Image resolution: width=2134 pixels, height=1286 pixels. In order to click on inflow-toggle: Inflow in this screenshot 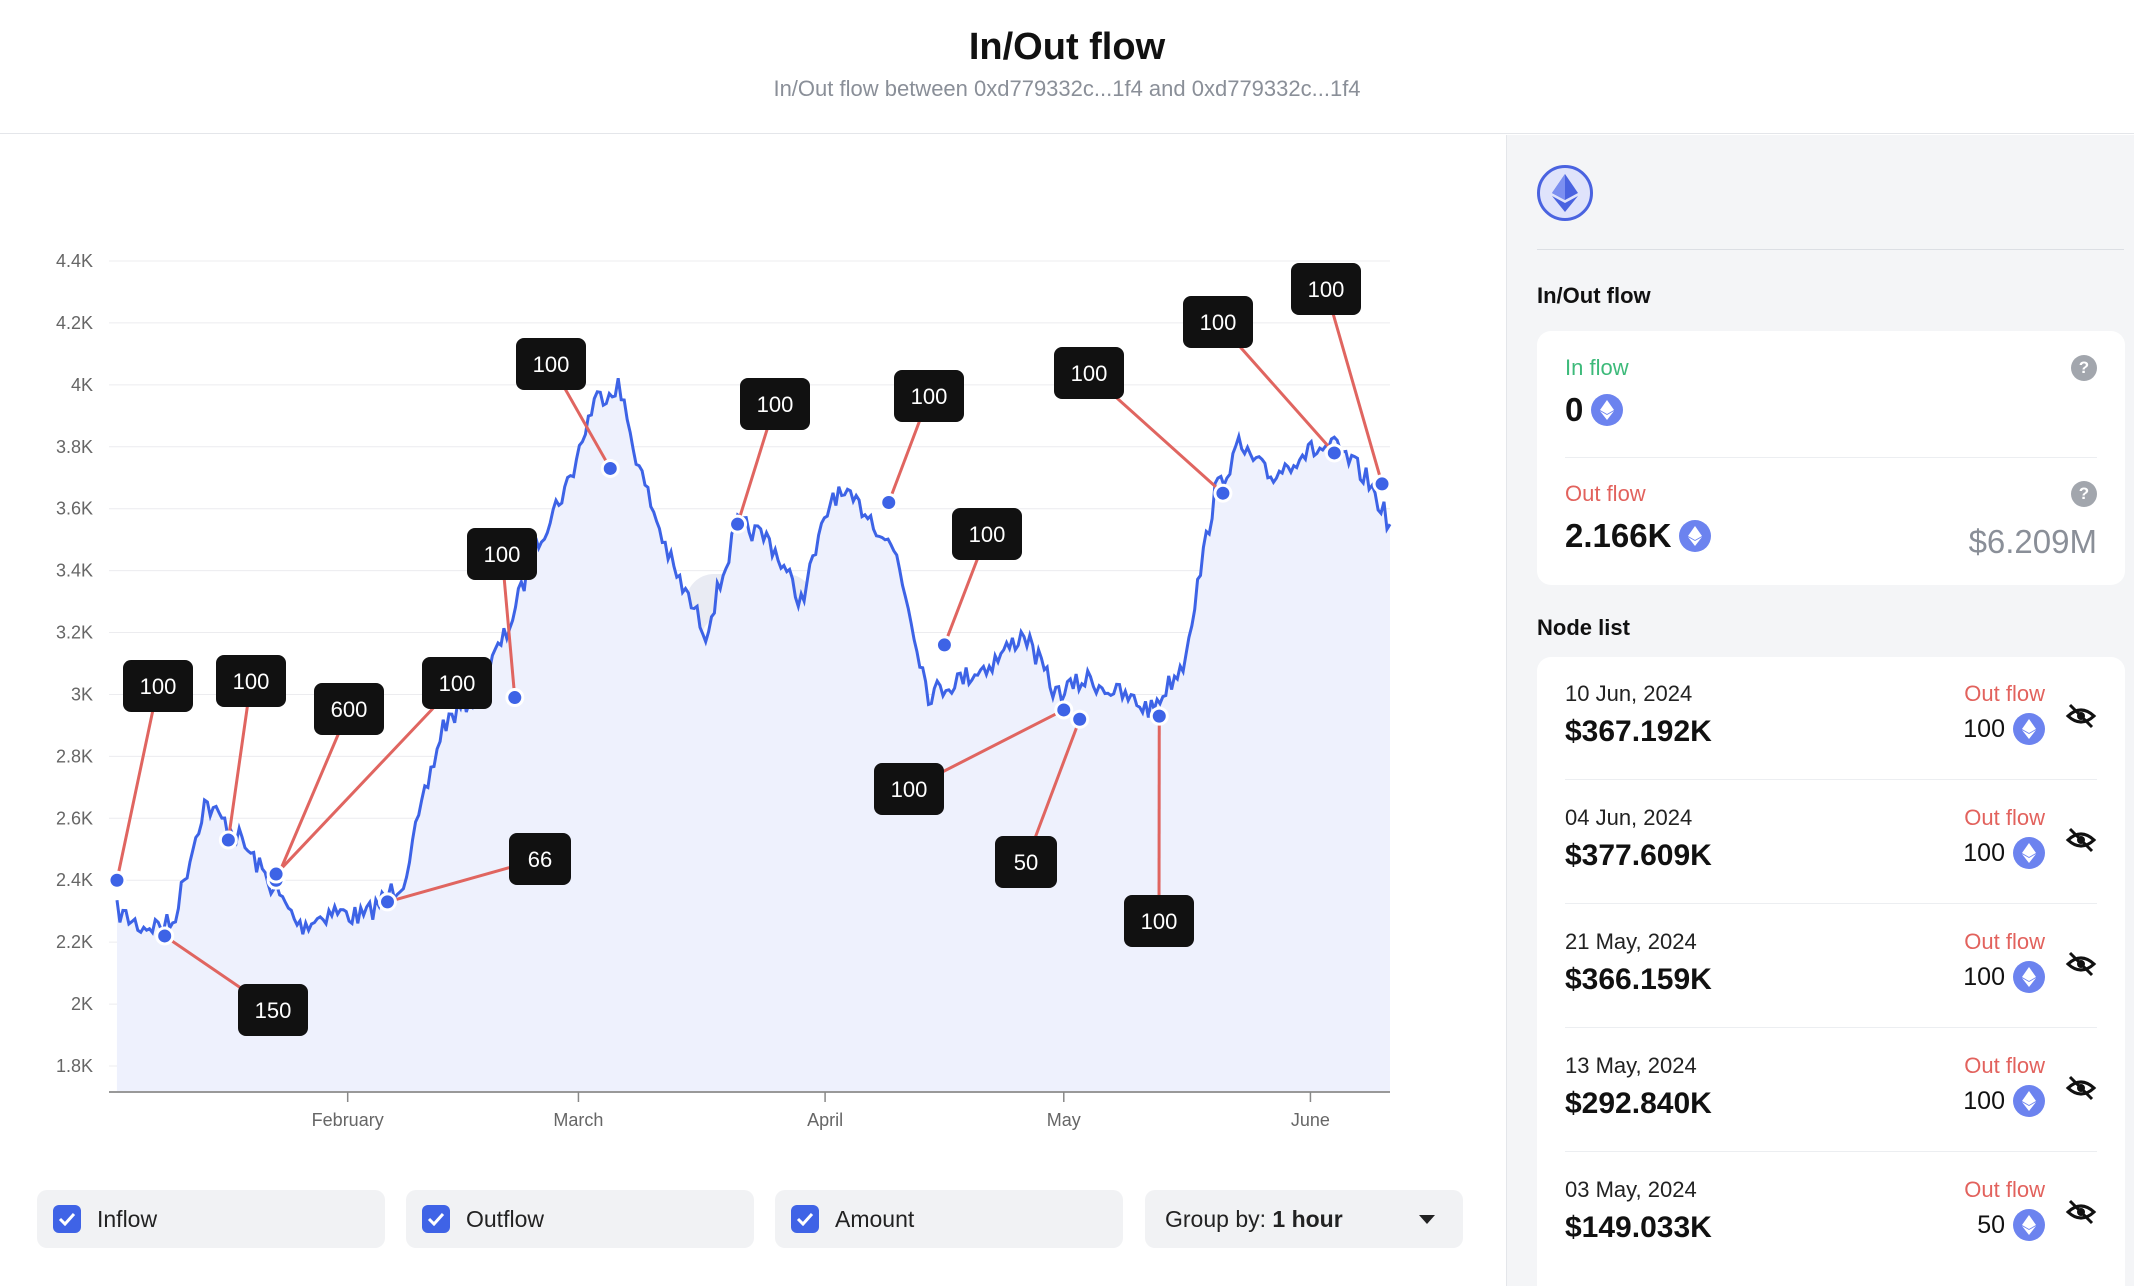, I will do `click(211, 1219)`.